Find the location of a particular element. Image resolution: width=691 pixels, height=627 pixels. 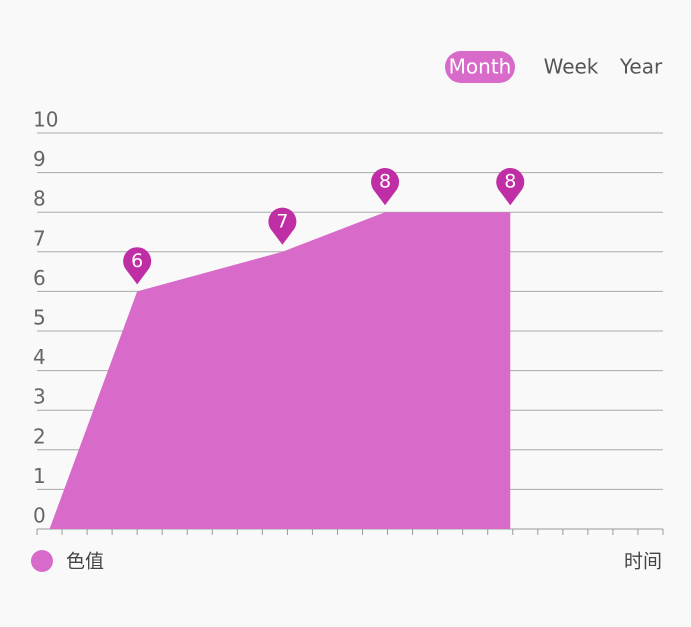

y-tick-label: 2 is located at coordinates (39, 436).